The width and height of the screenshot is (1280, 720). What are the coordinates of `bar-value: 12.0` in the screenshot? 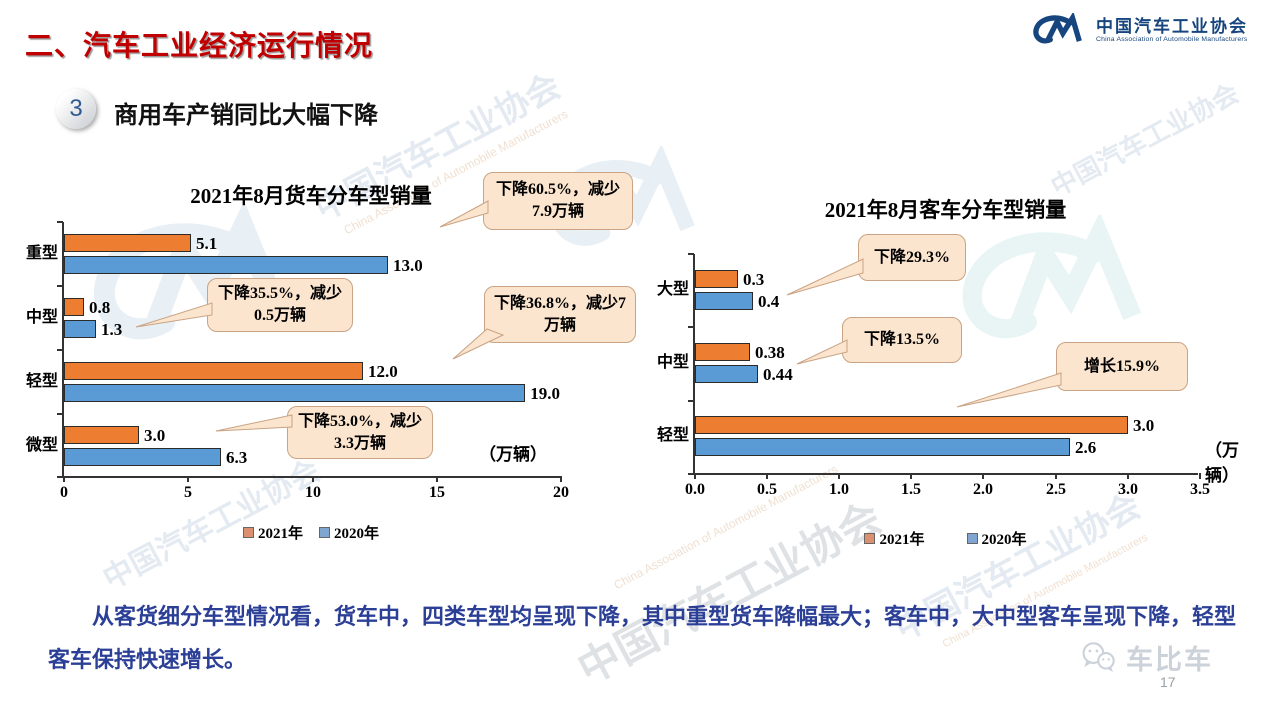 It's located at (383, 371).